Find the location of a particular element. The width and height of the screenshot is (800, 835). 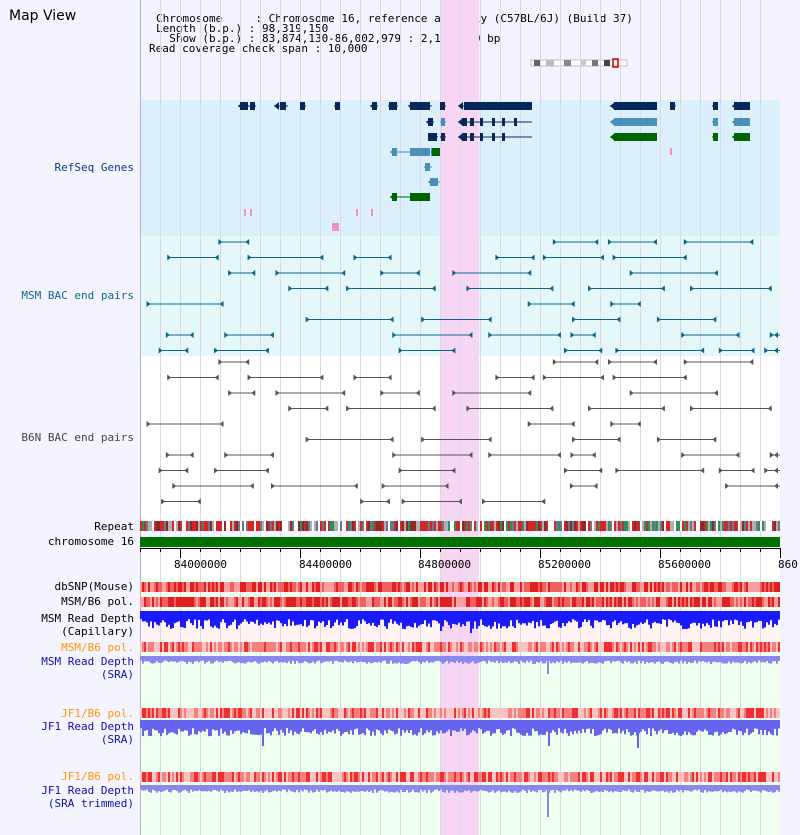

msm-pol-label: MSM/B6 pol. is located at coordinates (97, 601).